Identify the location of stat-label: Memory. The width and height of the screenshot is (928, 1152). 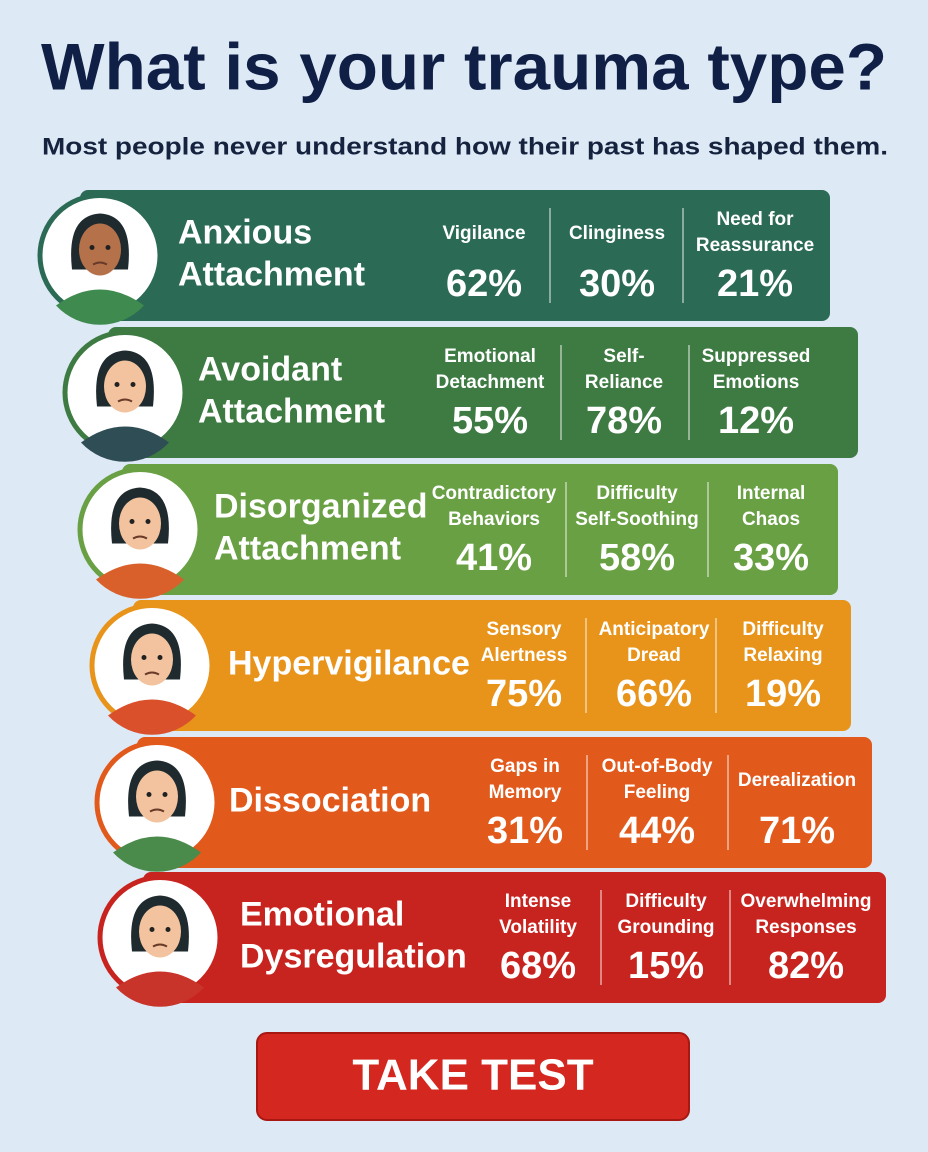
(525, 792).